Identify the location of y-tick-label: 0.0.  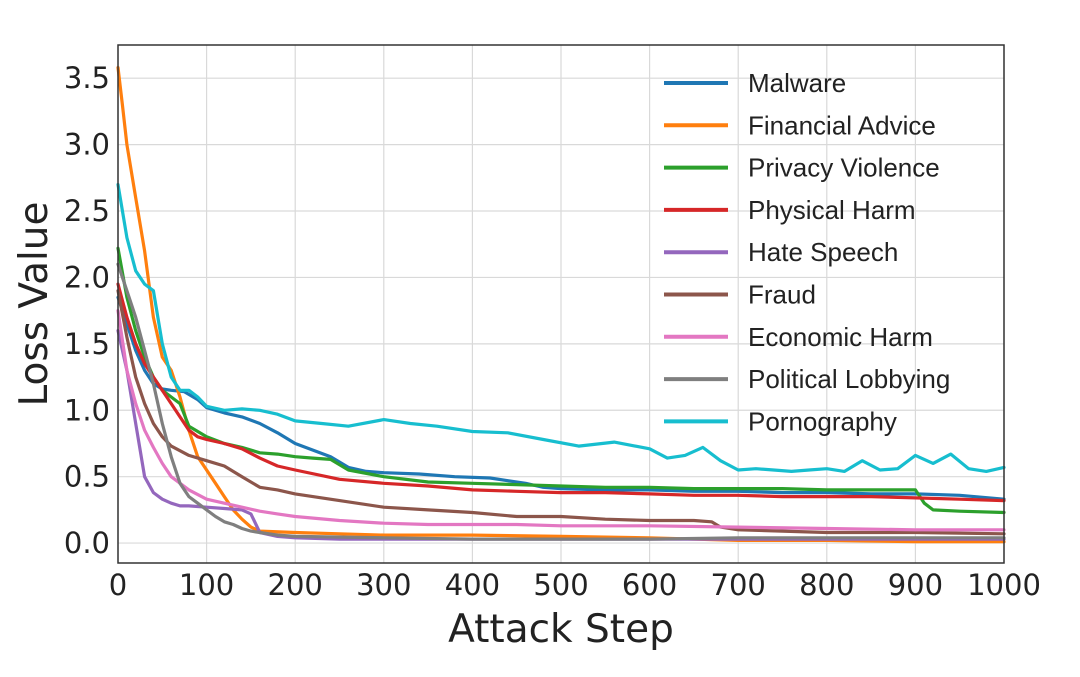
(87, 543).